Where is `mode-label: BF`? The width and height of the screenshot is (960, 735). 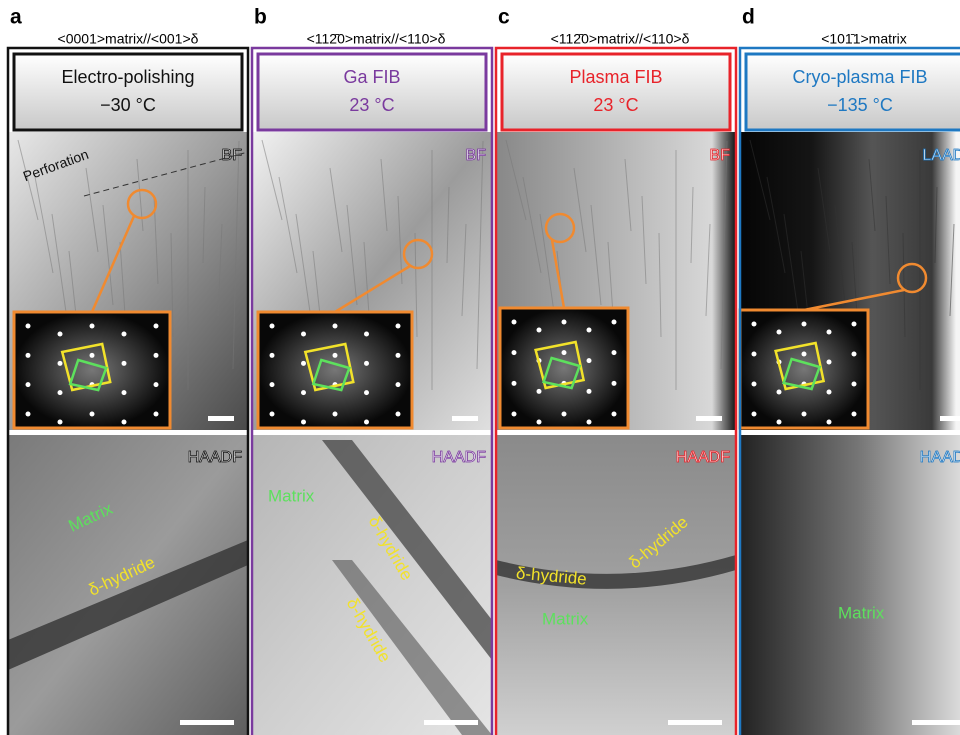 mode-label: BF is located at coordinates (476, 155).